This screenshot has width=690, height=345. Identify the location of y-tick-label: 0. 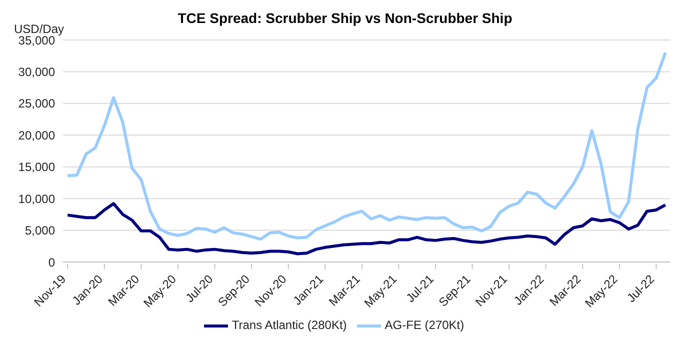
(52, 262).